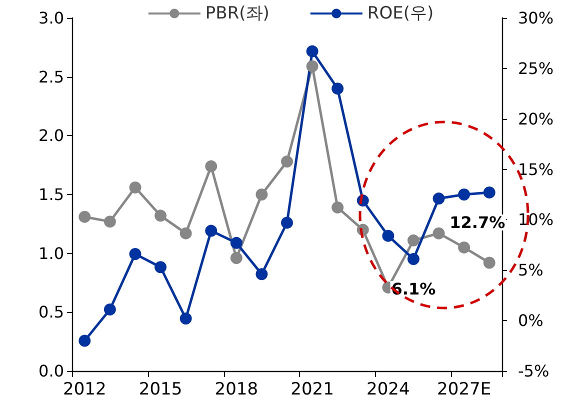 The width and height of the screenshot is (581, 408). Describe the element at coordinates (464, 390) in the screenshot. I see `x-tick-label: 2027E` at that location.